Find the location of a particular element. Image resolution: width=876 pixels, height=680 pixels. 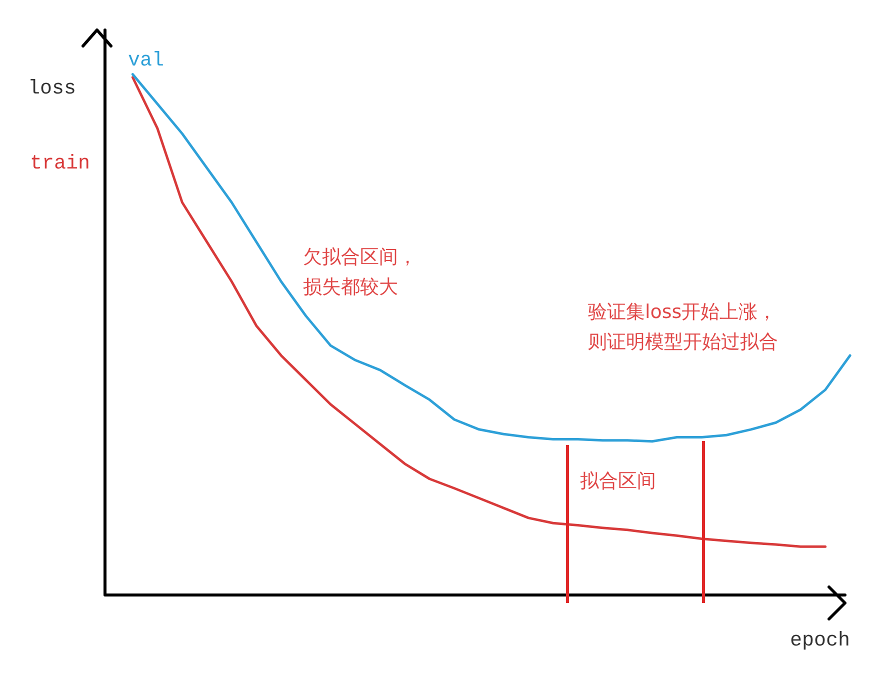

text: train is located at coordinates (60, 164).